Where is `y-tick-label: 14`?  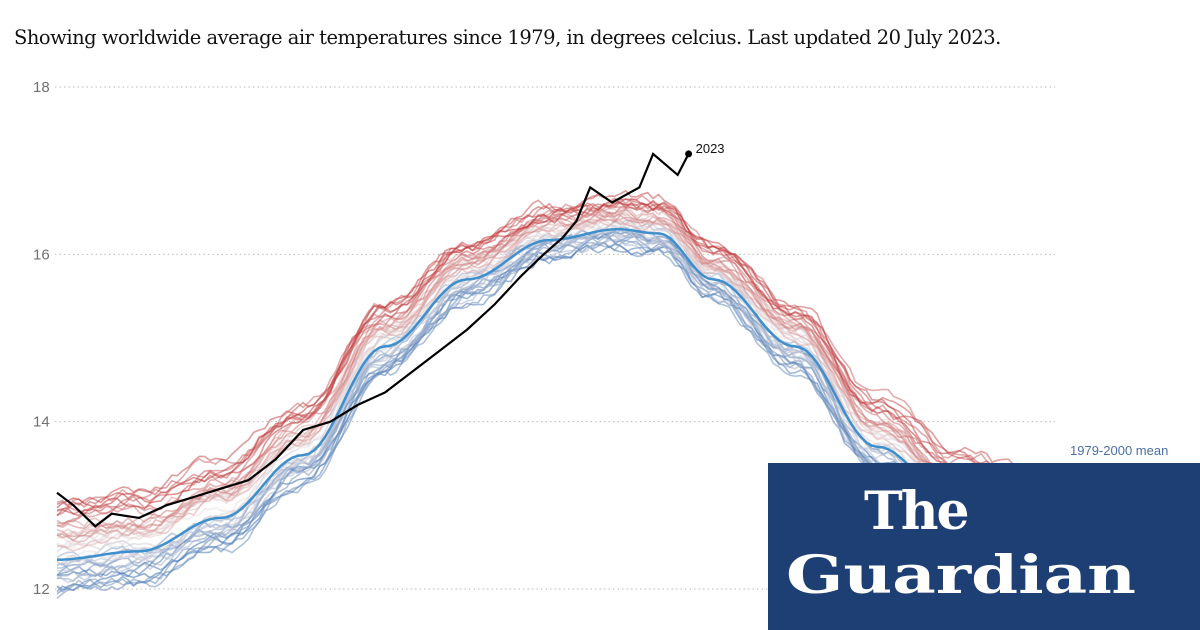 y-tick-label: 14 is located at coordinates (41, 422).